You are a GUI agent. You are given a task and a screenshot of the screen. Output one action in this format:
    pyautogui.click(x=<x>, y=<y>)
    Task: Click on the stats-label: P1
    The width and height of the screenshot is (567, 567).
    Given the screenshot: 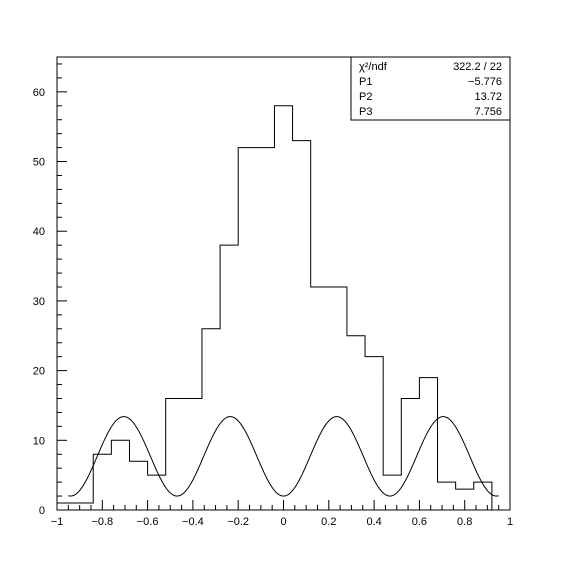 What is the action you would take?
    pyautogui.click(x=365, y=82)
    